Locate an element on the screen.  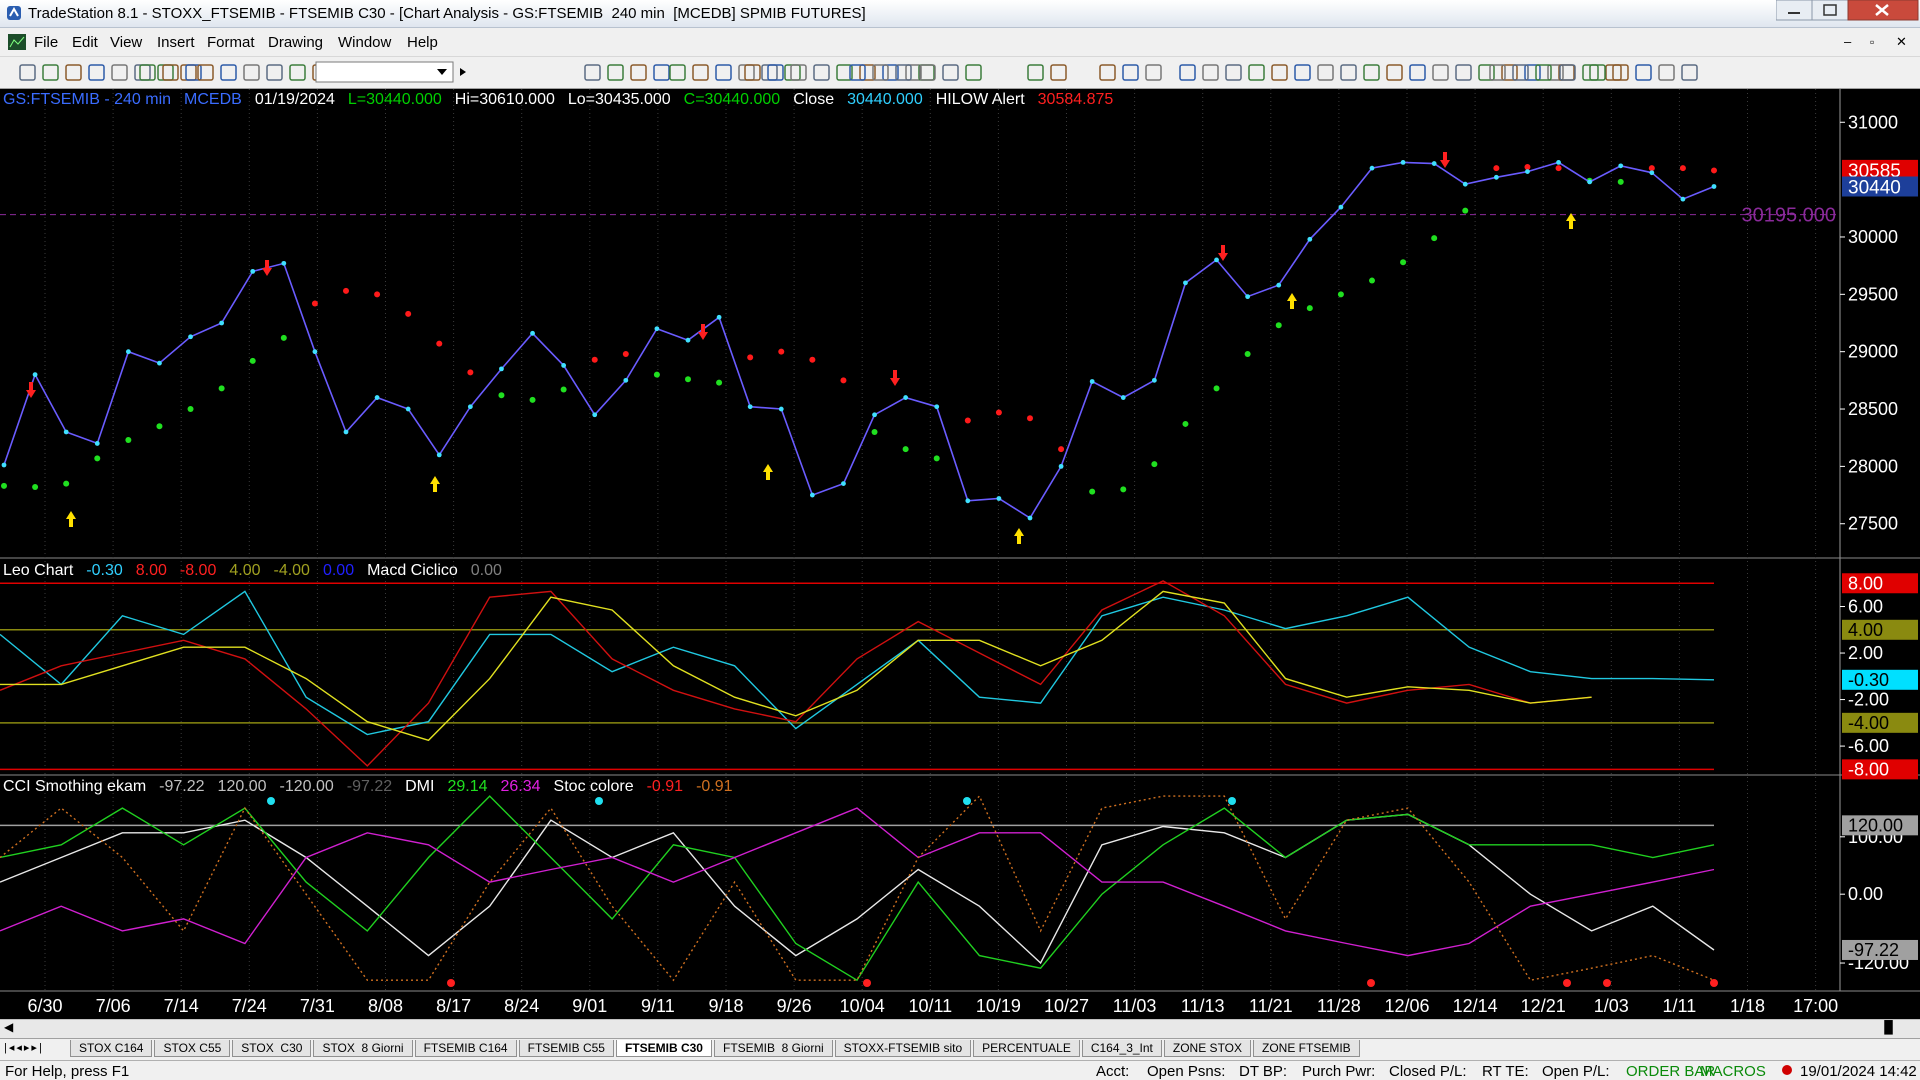
x-tick-label: 10/04 is located at coordinates (862, 1006).